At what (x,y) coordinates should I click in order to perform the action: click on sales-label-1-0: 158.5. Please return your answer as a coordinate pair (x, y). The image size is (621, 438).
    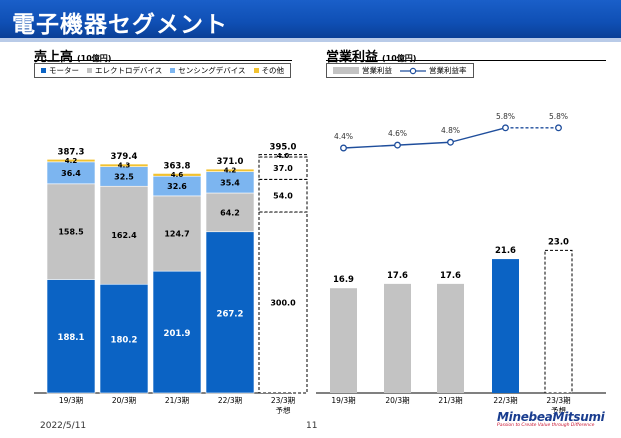
    Looking at the image, I should click on (71, 232).